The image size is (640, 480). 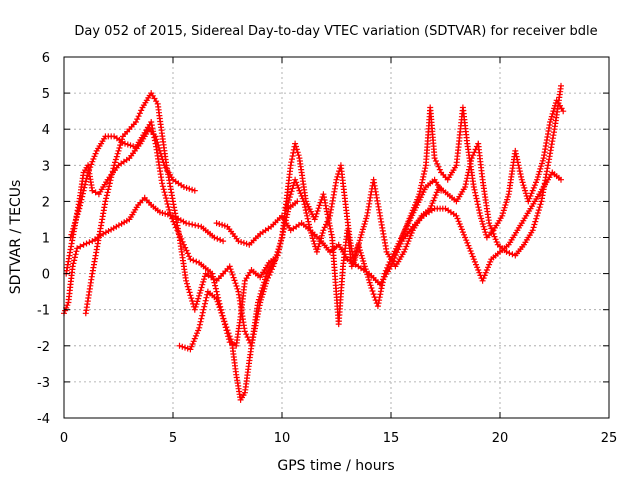 What do you see at coordinates (46, 202) in the screenshot?
I see `y-tick-label: 2` at bounding box center [46, 202].